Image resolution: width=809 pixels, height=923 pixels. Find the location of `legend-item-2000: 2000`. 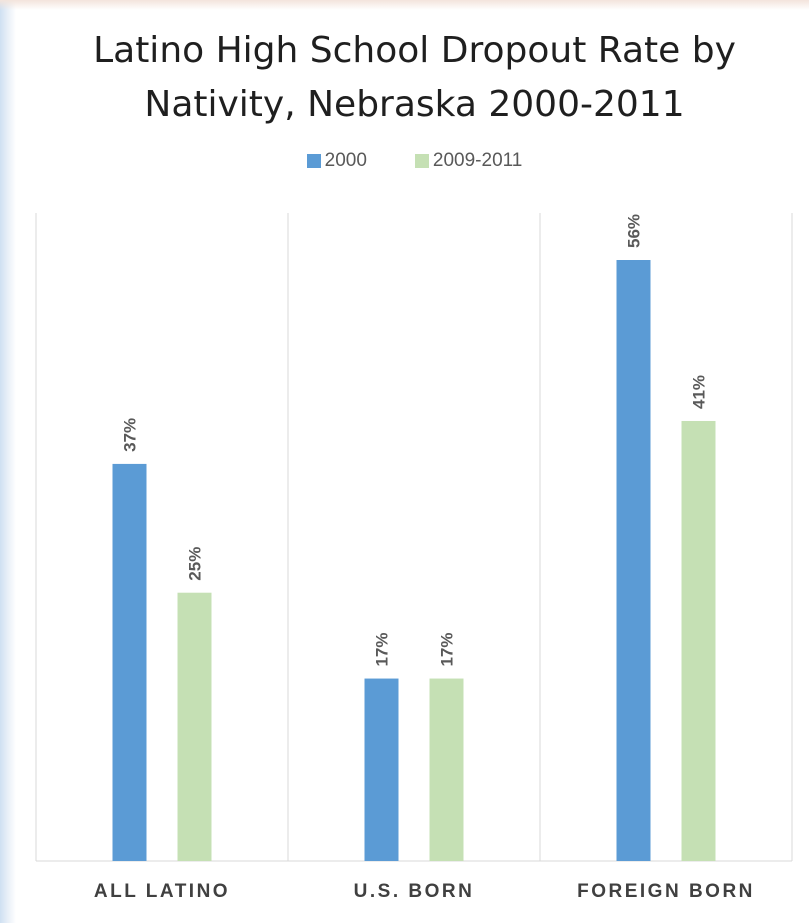

legend-item-2000: 2000 is located at coordinates (336, 161).